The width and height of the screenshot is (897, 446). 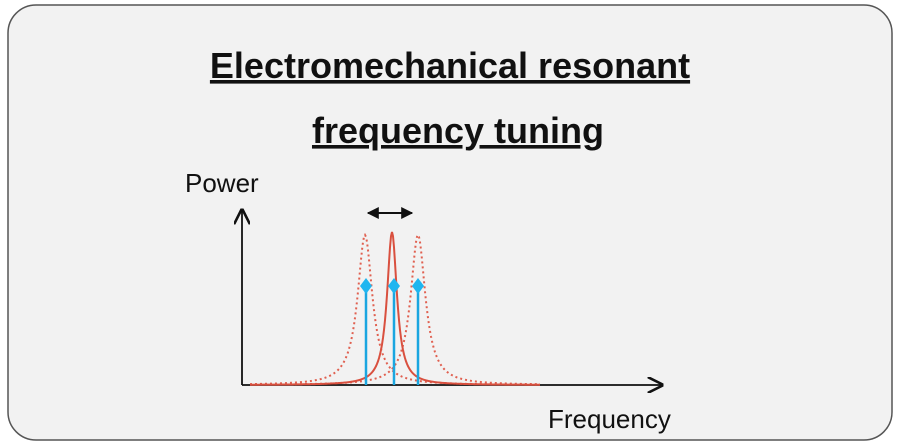 I want to click on x-axis-label: Frequency, so click(x=609, y=419).